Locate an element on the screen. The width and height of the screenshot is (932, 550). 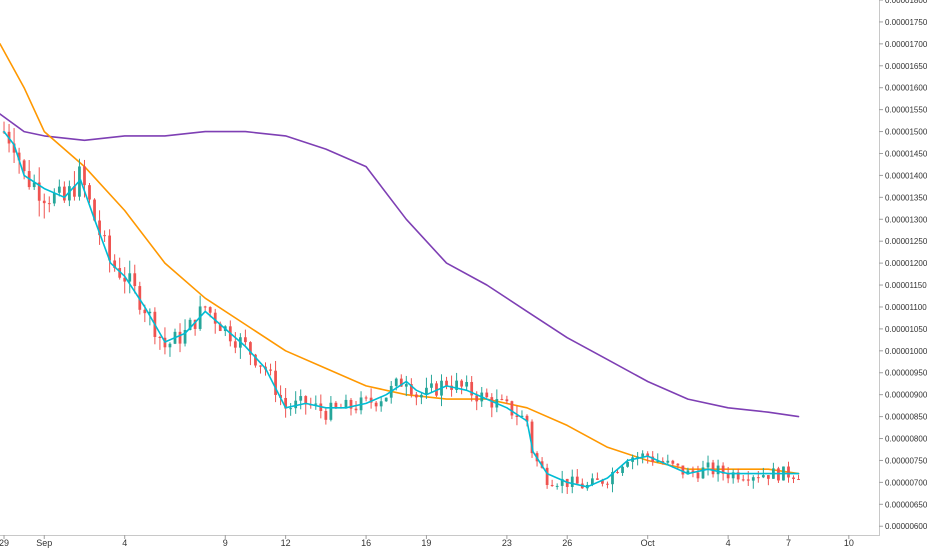
y-tick-label: 0.00001000 is located at coordinates (906, 351).